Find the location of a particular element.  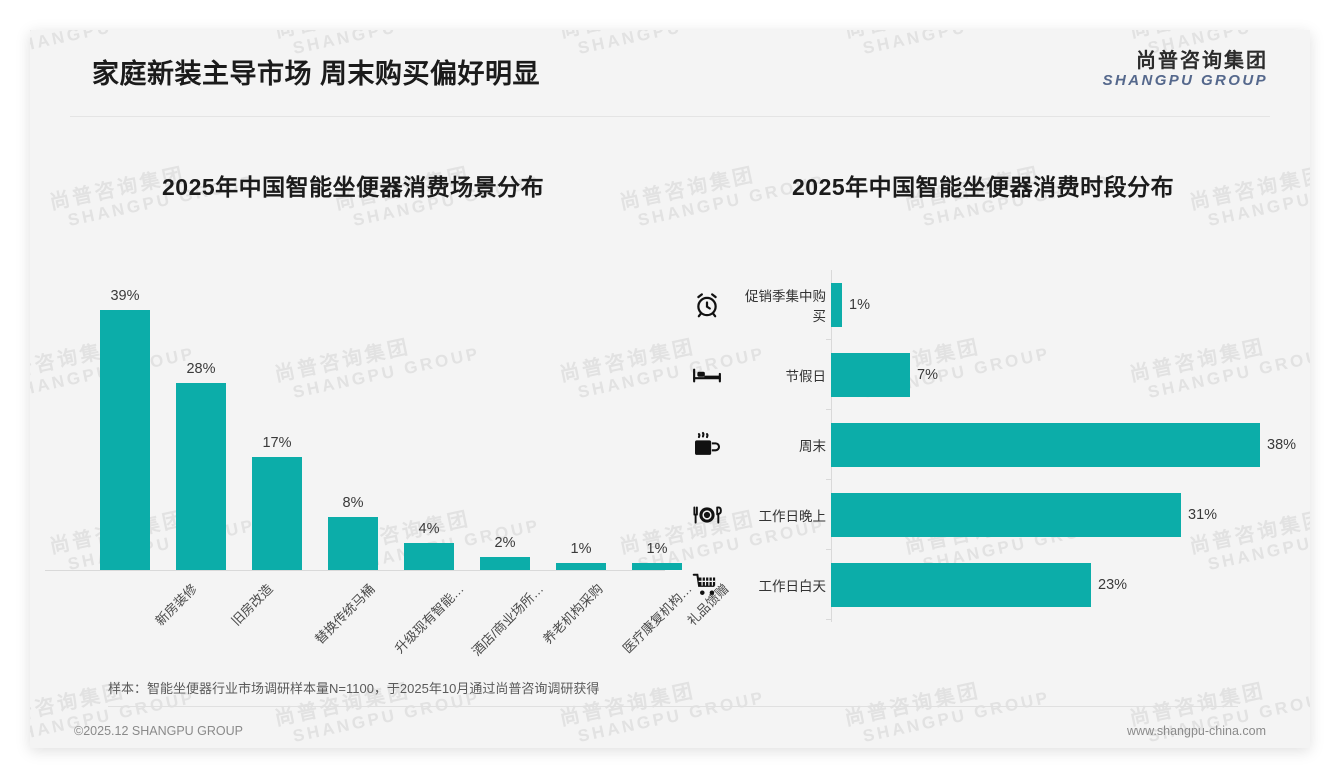

bar-track: 31% is located at coordinates (1062, 515).